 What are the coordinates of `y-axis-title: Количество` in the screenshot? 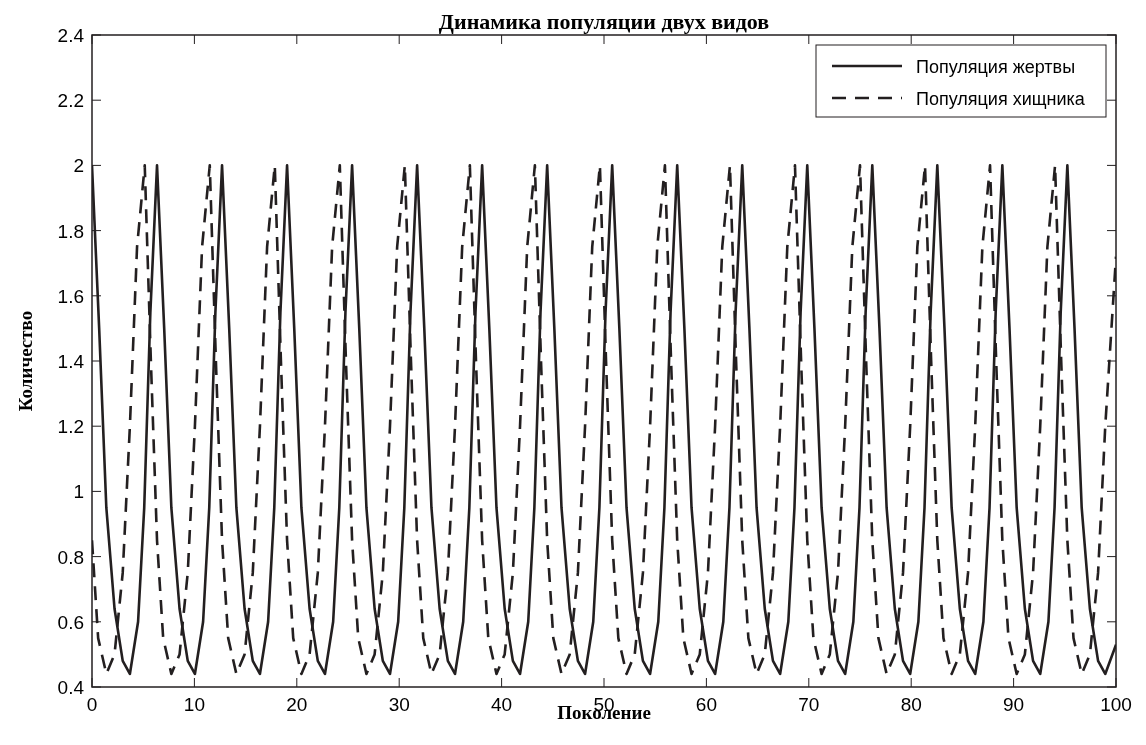 It's located at (25, 361).